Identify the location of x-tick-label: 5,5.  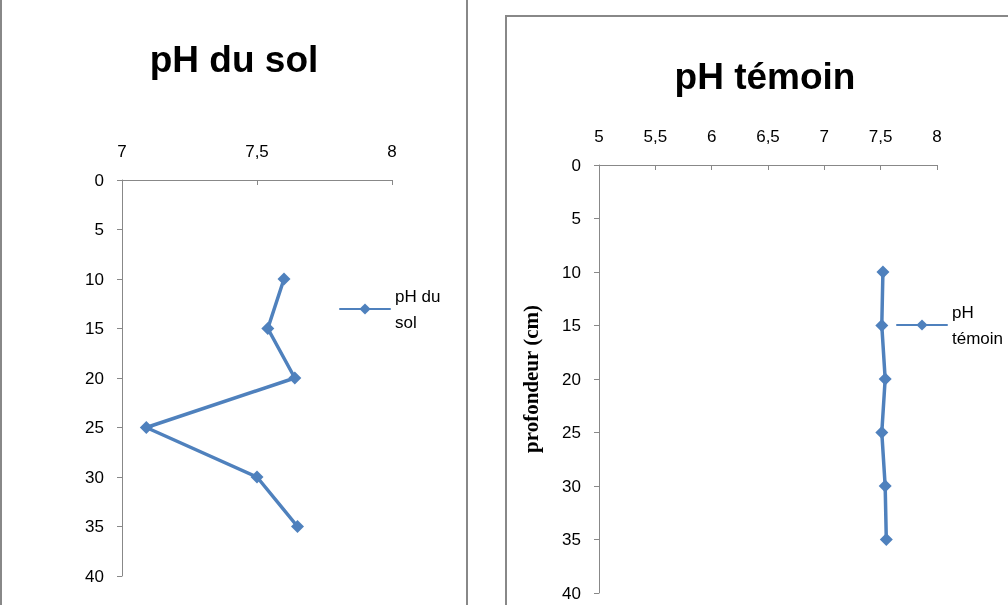
(655, 136).